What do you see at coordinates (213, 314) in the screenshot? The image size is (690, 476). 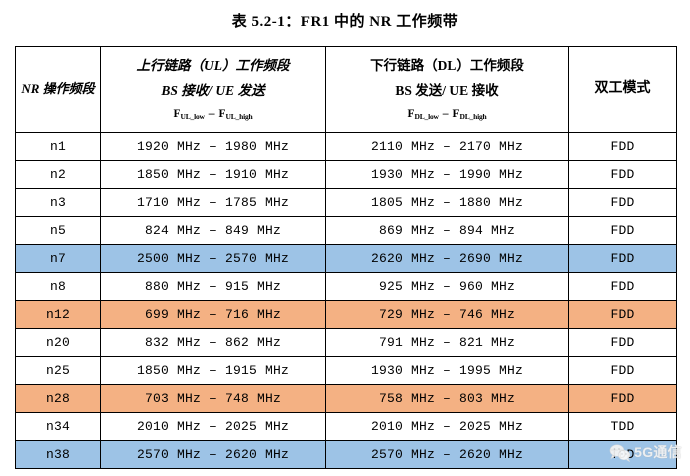 I see `cell-uplink-range: 699 MHz – 716 MHz` at bounding box center [213, 314].